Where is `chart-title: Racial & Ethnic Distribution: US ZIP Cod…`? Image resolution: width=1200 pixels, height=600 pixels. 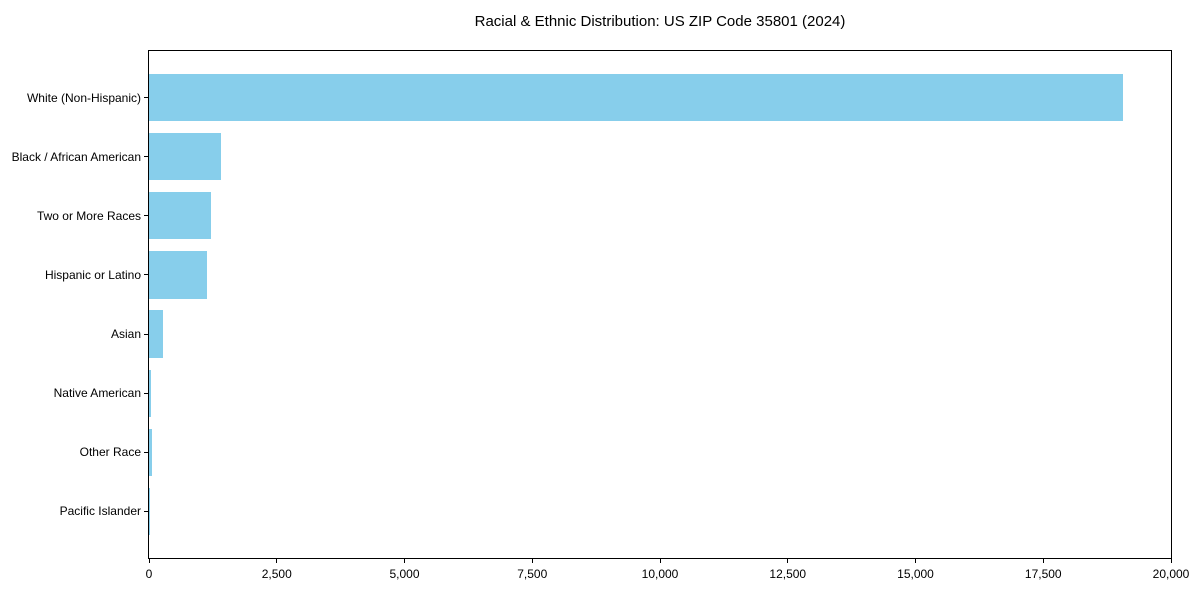 chart-title: Racial & Ethnic Distribution: US ZIP Cod… is located at coordinates (660, 21).